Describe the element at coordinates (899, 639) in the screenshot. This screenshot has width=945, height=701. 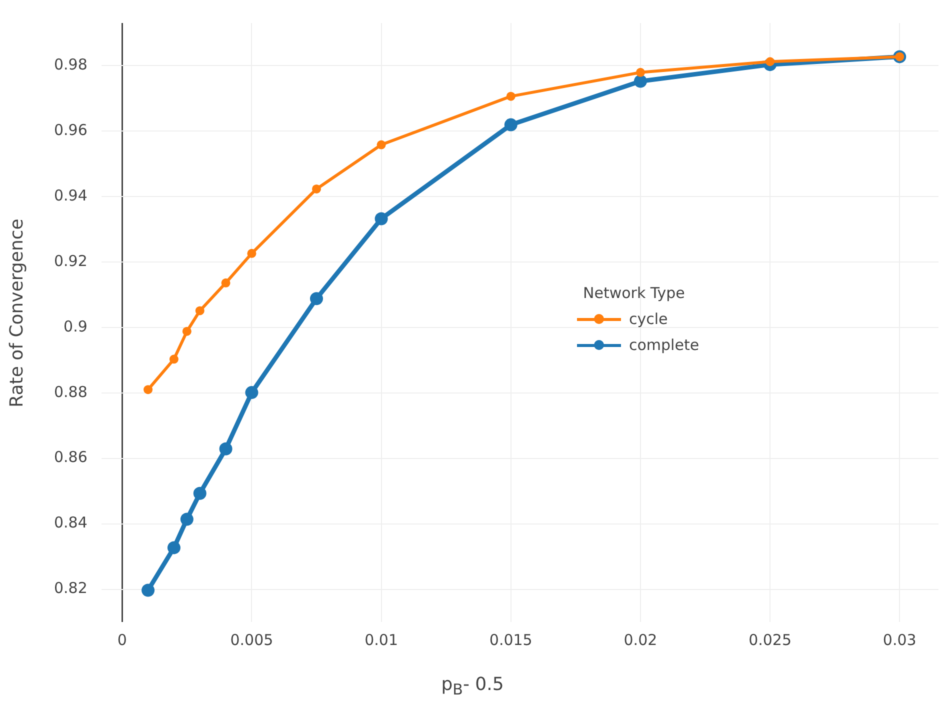
I see `x-tick-label: 0.03` at that location.